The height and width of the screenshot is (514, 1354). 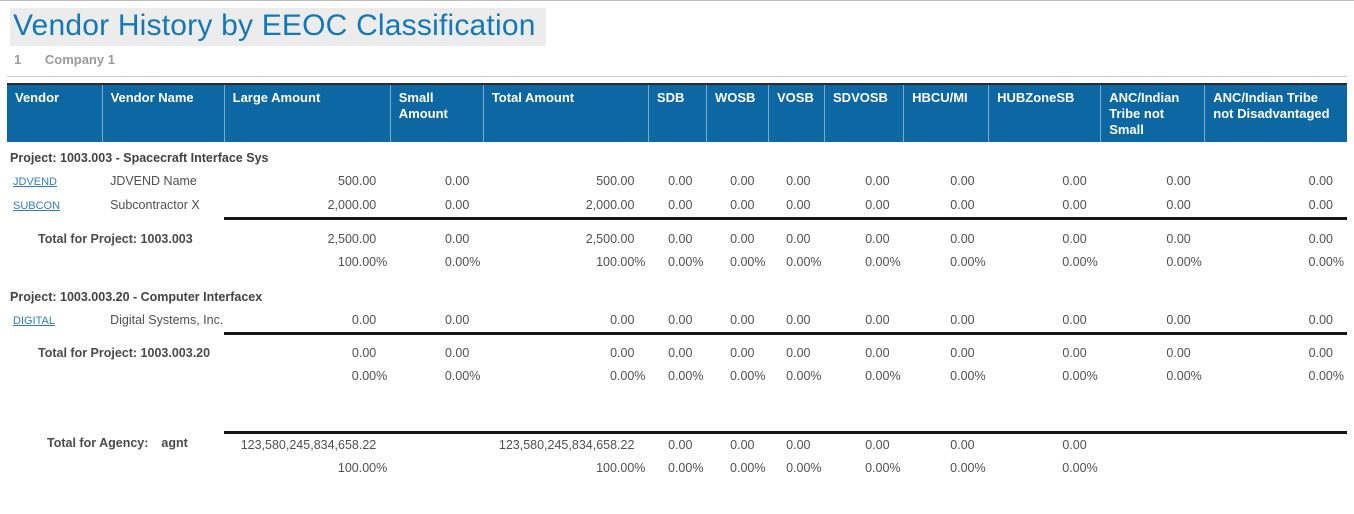 I want to click on vendor-link: DIGITAL, so click(x=34, y=320).